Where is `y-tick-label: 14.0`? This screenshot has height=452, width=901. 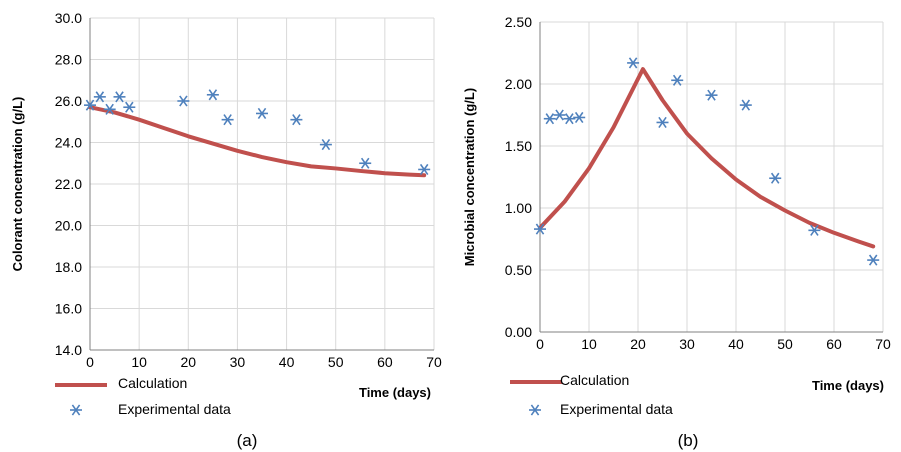 y-tick-label: 14.0 is located at coordinates (68, 350).